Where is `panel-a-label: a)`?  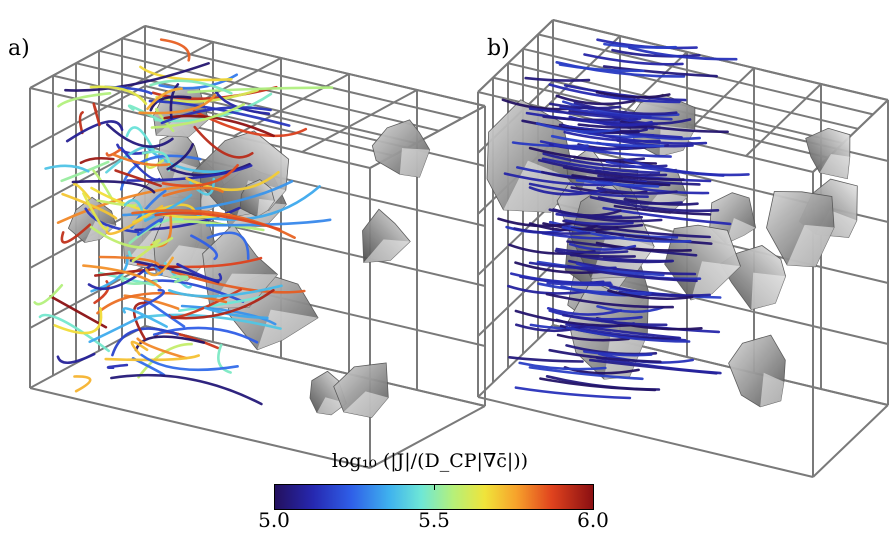
panel-a-label: a) is located at coordinates (19, 48).